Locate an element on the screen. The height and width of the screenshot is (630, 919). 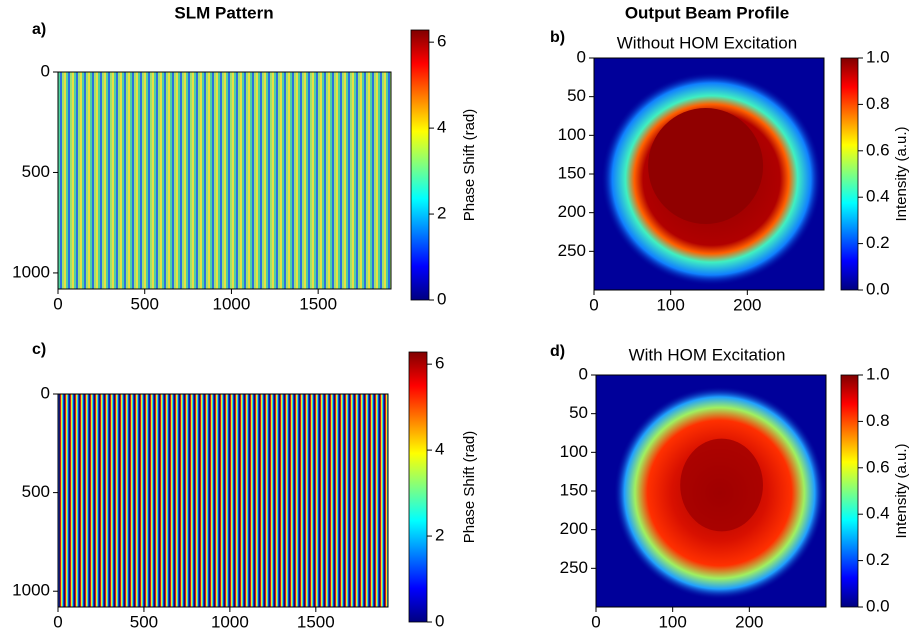
panel-label: c) is located at coordinates (39, 349).